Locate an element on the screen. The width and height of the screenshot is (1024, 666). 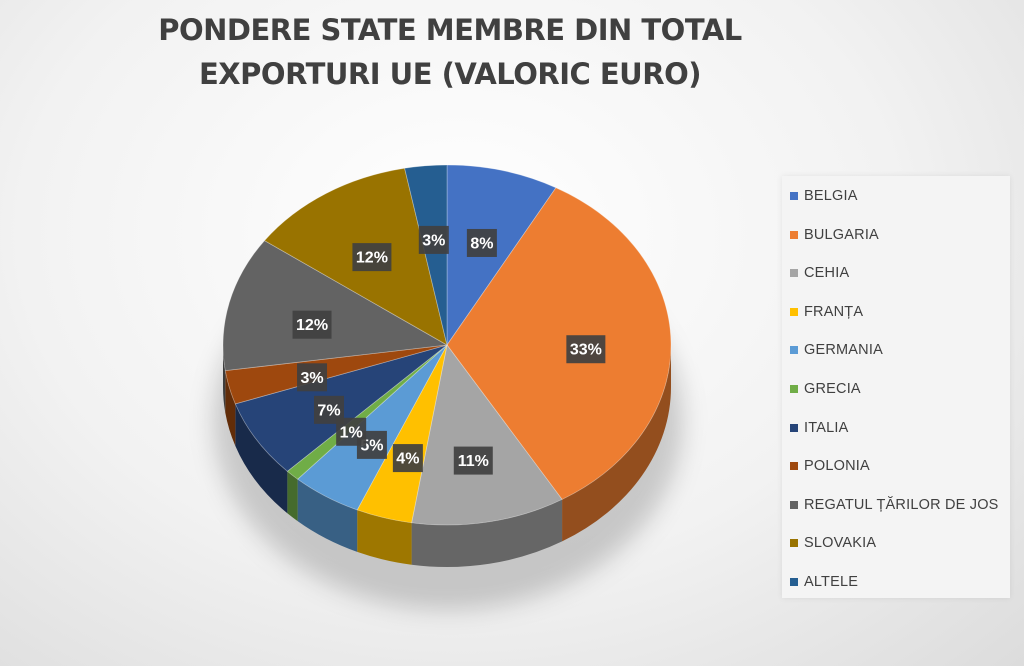
data-label-0: 8% is located at coordinates (481, 242).